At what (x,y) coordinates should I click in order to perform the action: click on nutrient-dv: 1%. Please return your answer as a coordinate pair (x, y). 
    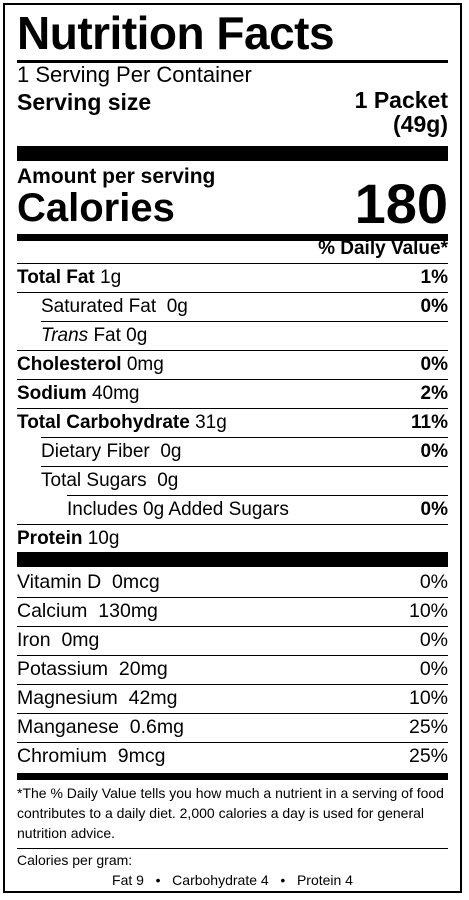
    Looking at the image, I should click on (434, 277).